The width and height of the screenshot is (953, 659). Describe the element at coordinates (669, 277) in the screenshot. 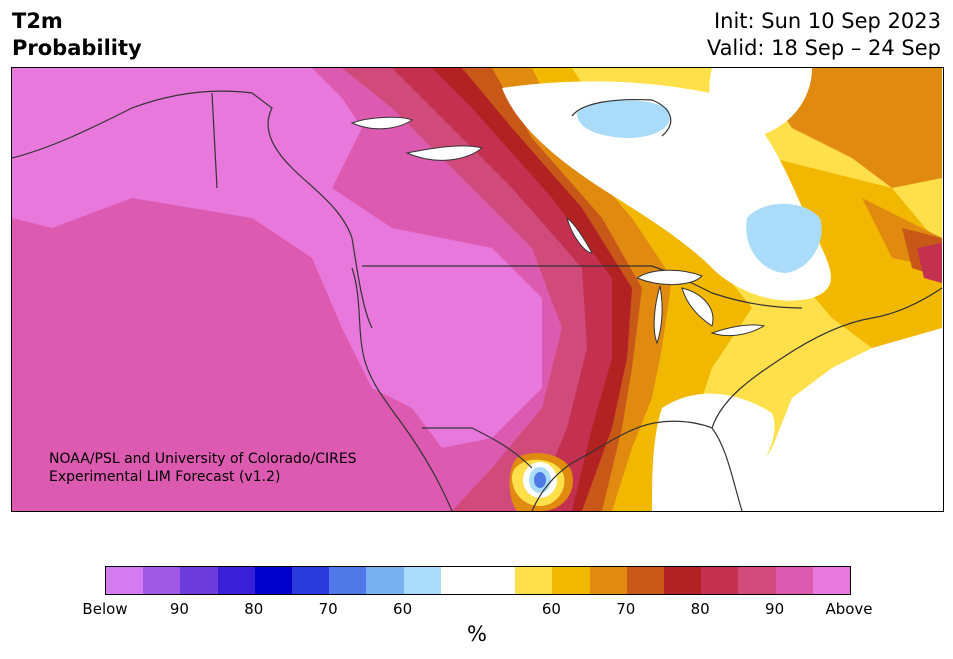

I see `lake-superior` at that location.